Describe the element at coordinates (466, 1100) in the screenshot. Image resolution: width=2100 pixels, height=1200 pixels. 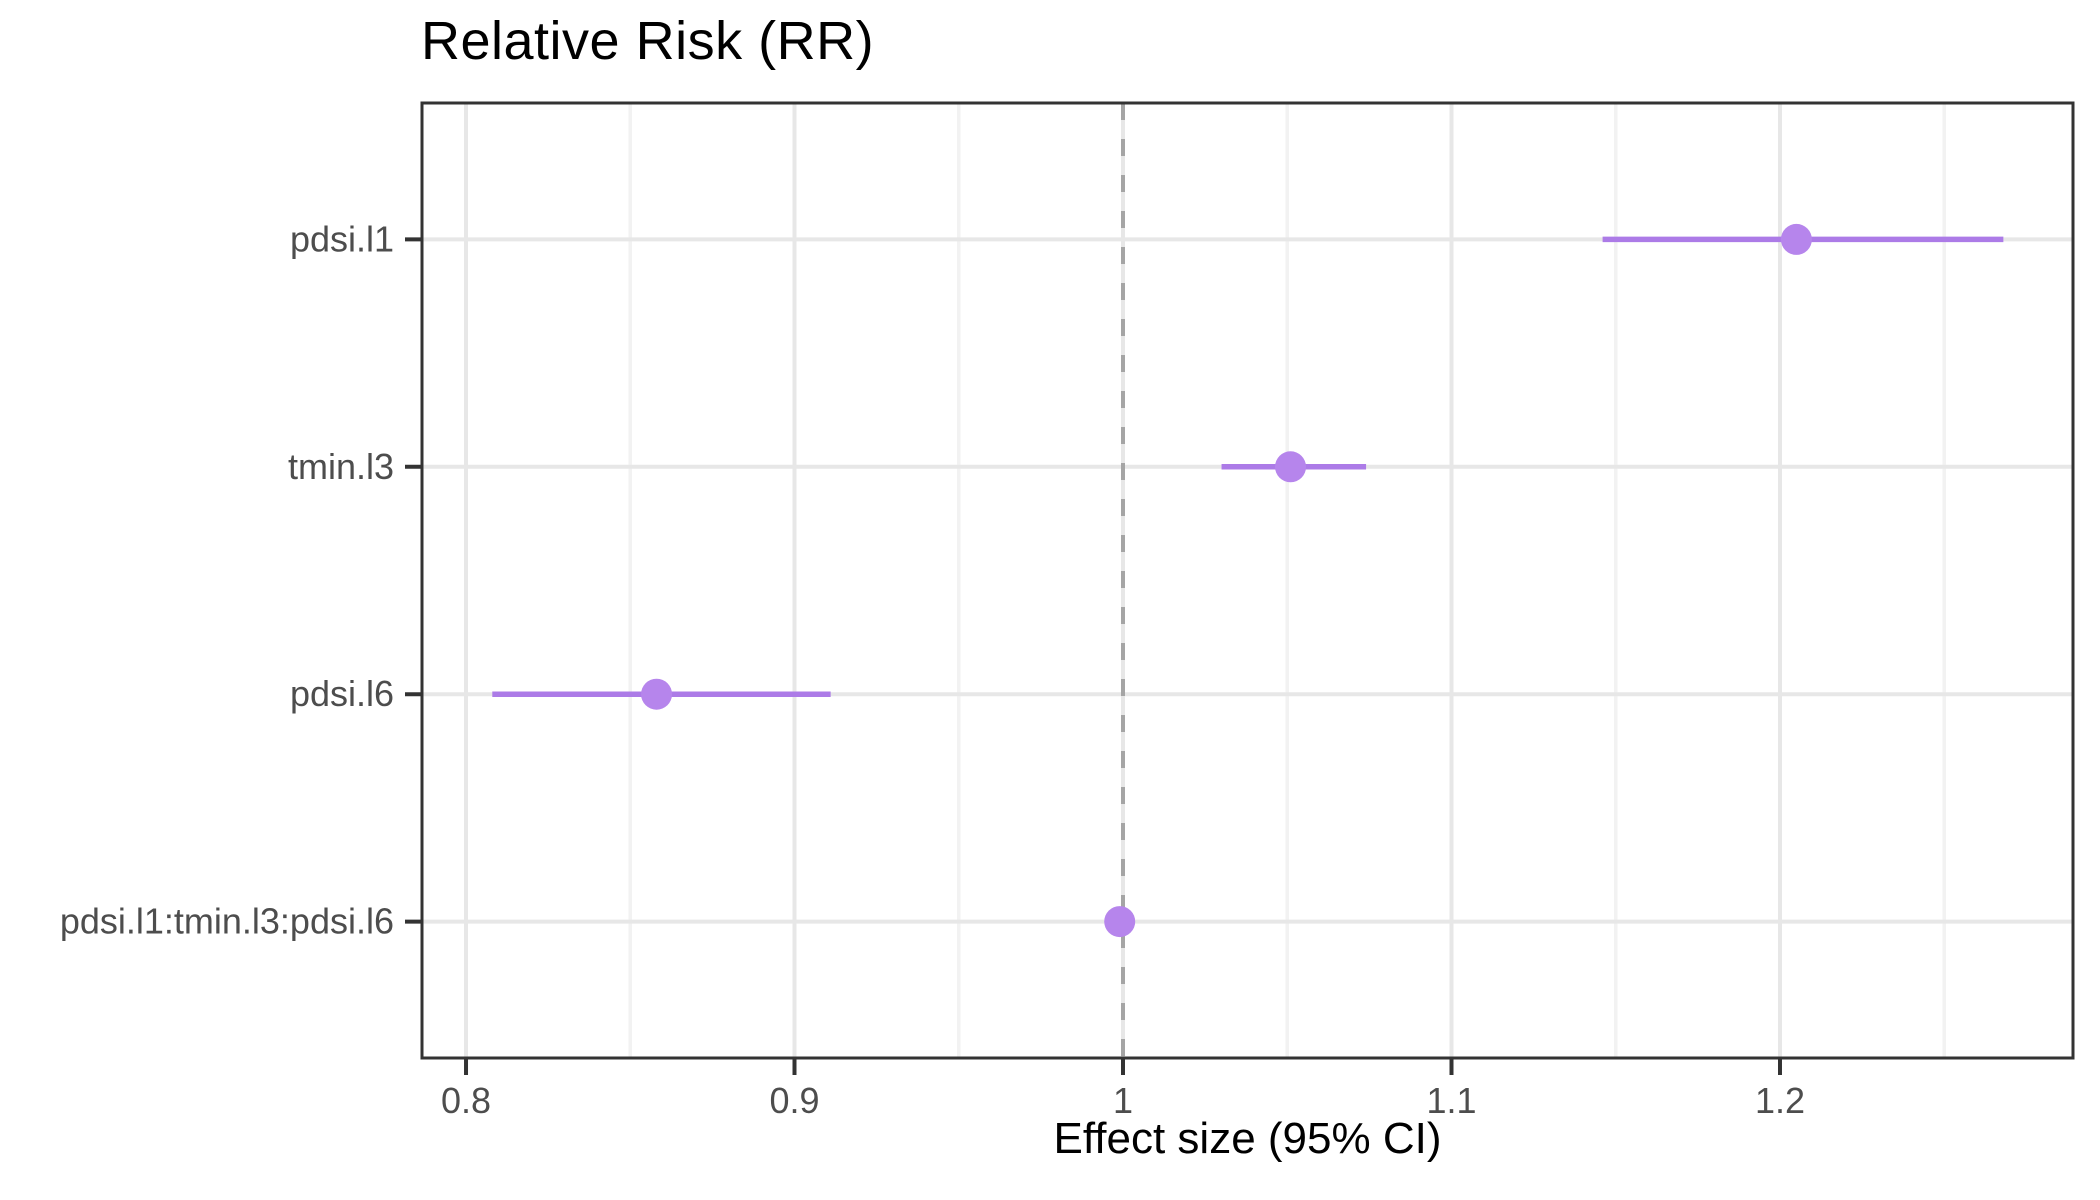
I see `x-tick-label: 0.8` at that location.